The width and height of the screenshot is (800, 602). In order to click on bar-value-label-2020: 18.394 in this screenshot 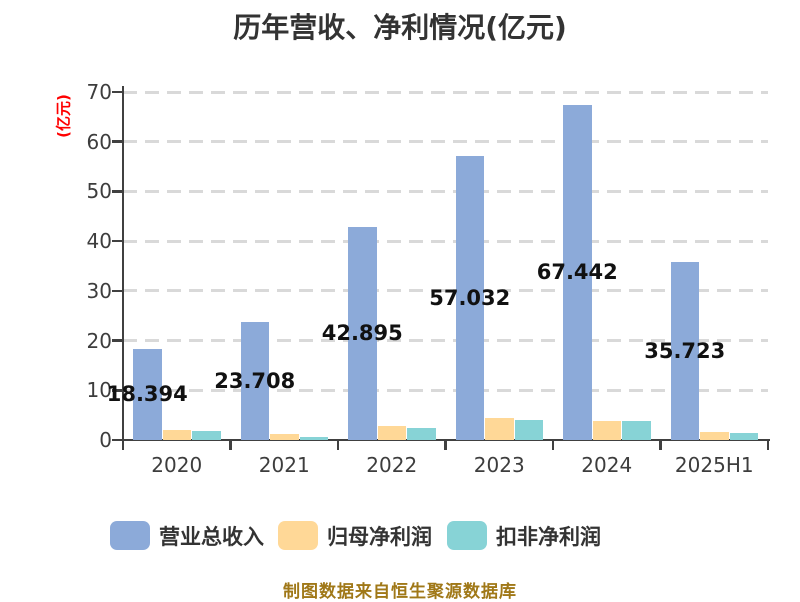, I will do `click(147, 394)`.